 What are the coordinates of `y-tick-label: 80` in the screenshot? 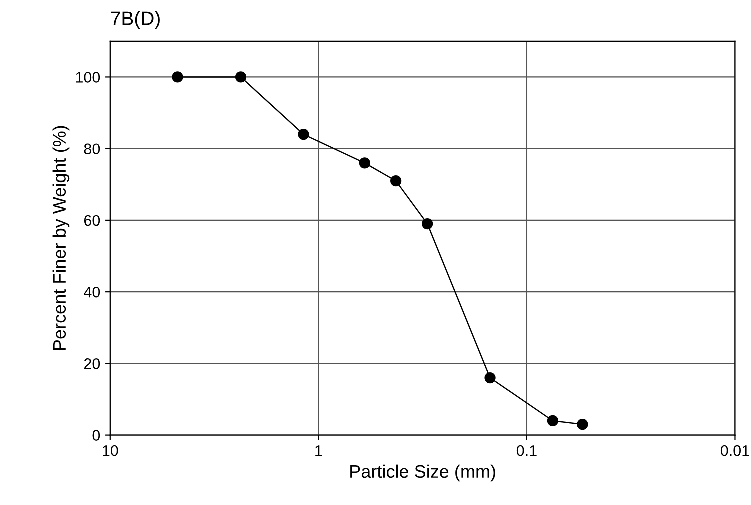 It's located at (92, 149).